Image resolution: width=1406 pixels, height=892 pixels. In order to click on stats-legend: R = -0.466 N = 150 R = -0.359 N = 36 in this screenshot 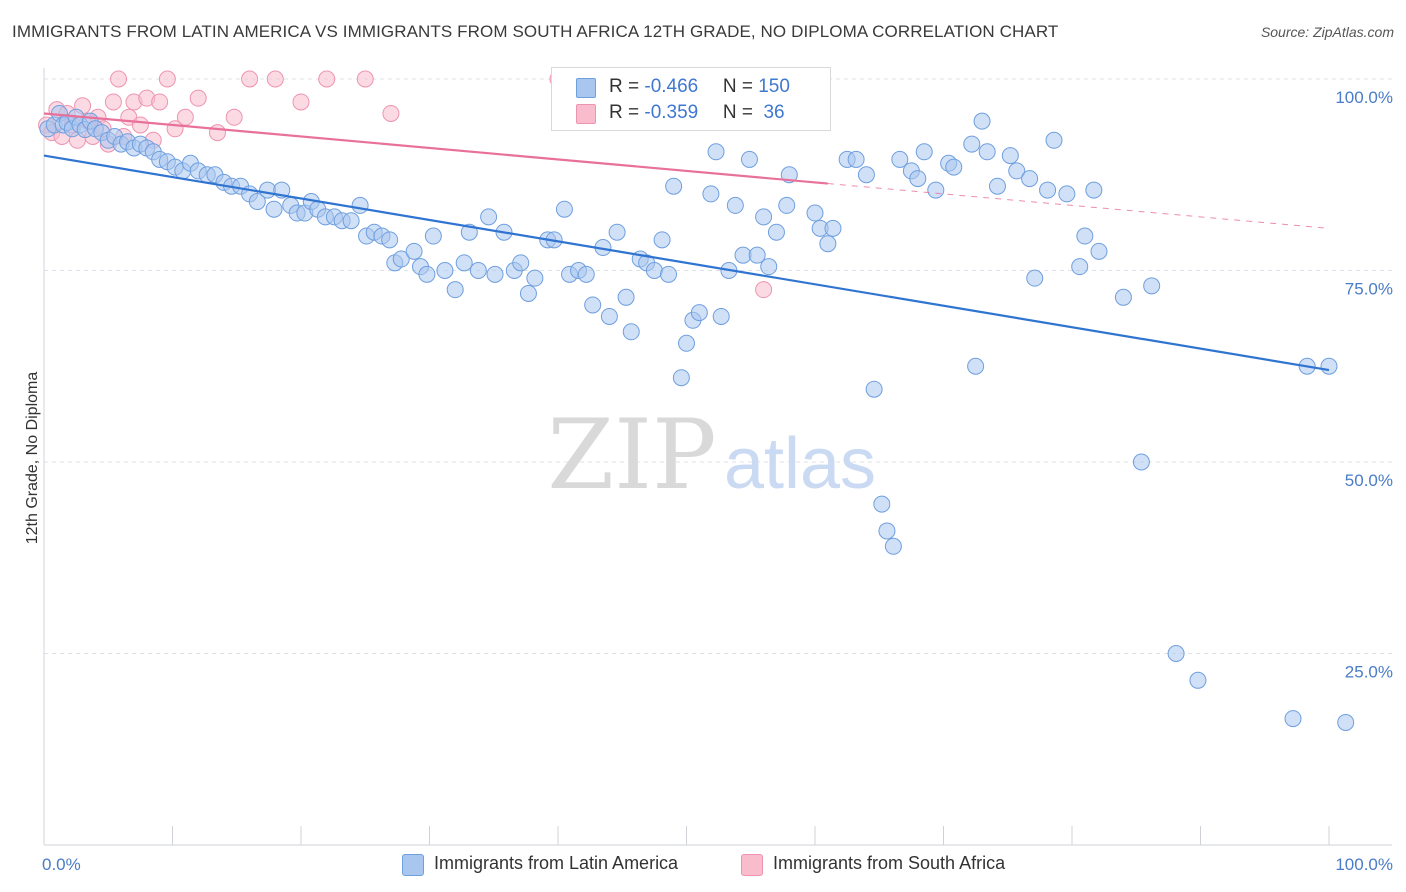, I will do `click(691, 99)`.